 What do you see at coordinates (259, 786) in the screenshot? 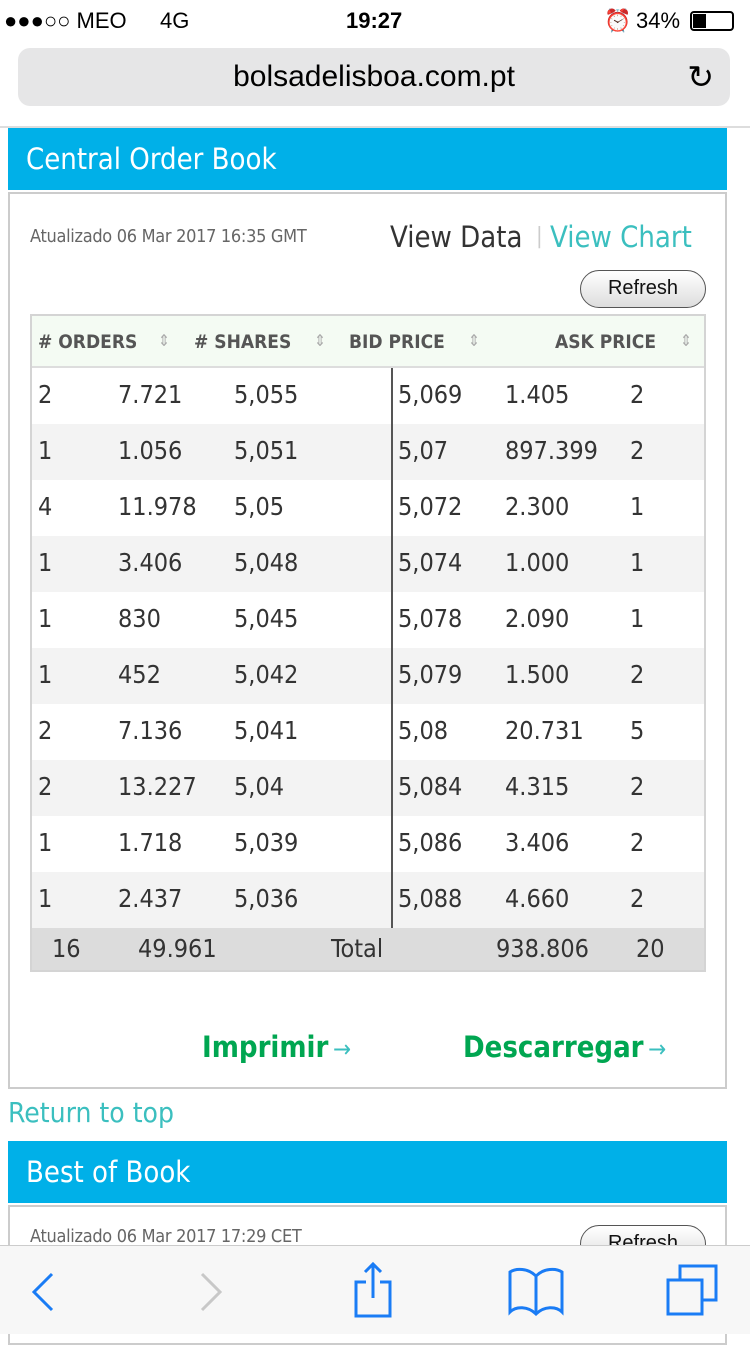
I see `bid-price: 5,04` at bounding box center [259, 786].